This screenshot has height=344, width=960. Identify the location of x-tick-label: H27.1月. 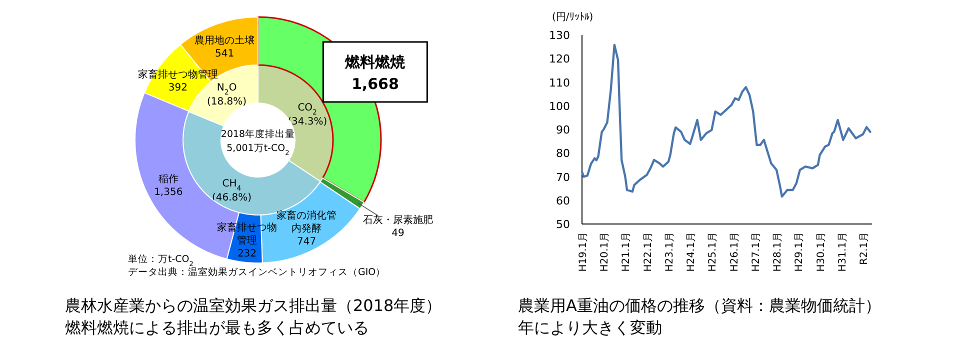
(756, 252).